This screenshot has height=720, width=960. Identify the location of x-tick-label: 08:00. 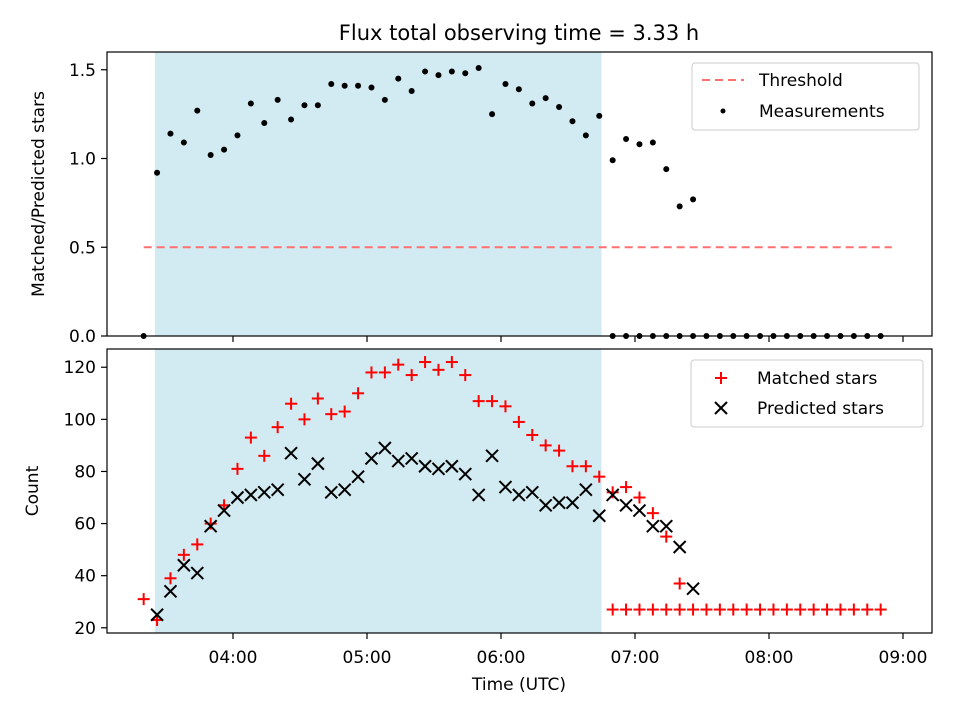
(769, 658).